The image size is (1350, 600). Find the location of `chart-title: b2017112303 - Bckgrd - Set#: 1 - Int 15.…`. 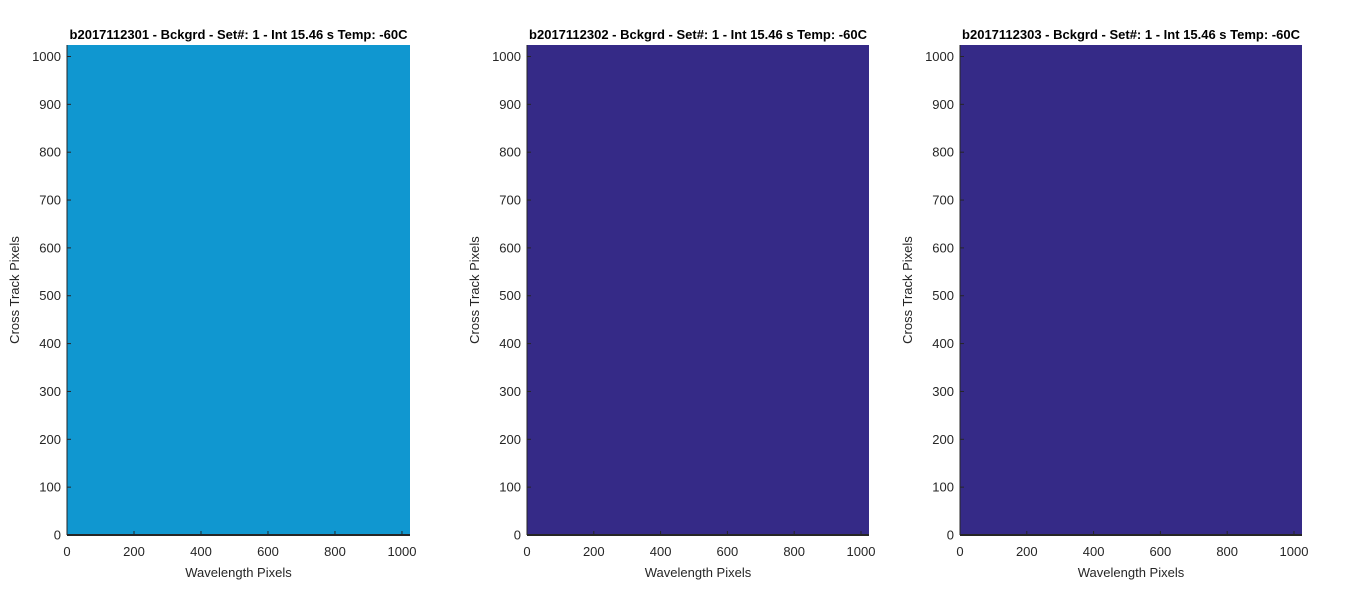

chart-title: b2017112303 - Bckgrd - Set#: 1 - Int 15.… is located at coordinates (1131, 34).